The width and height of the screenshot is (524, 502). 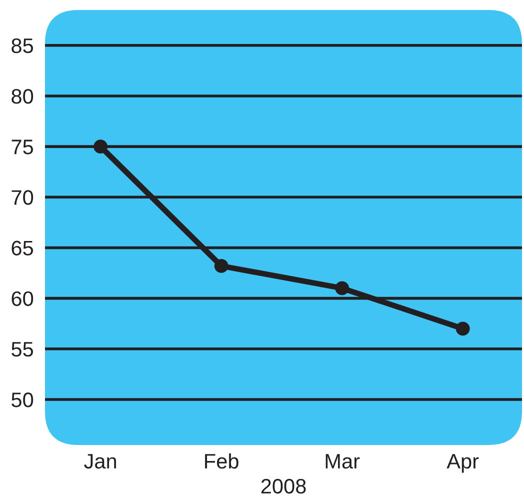 What do you see at coordinates (23, 197) in the screenshot?
I see `y-tick-label: 70` at bounding box center [23, 197].